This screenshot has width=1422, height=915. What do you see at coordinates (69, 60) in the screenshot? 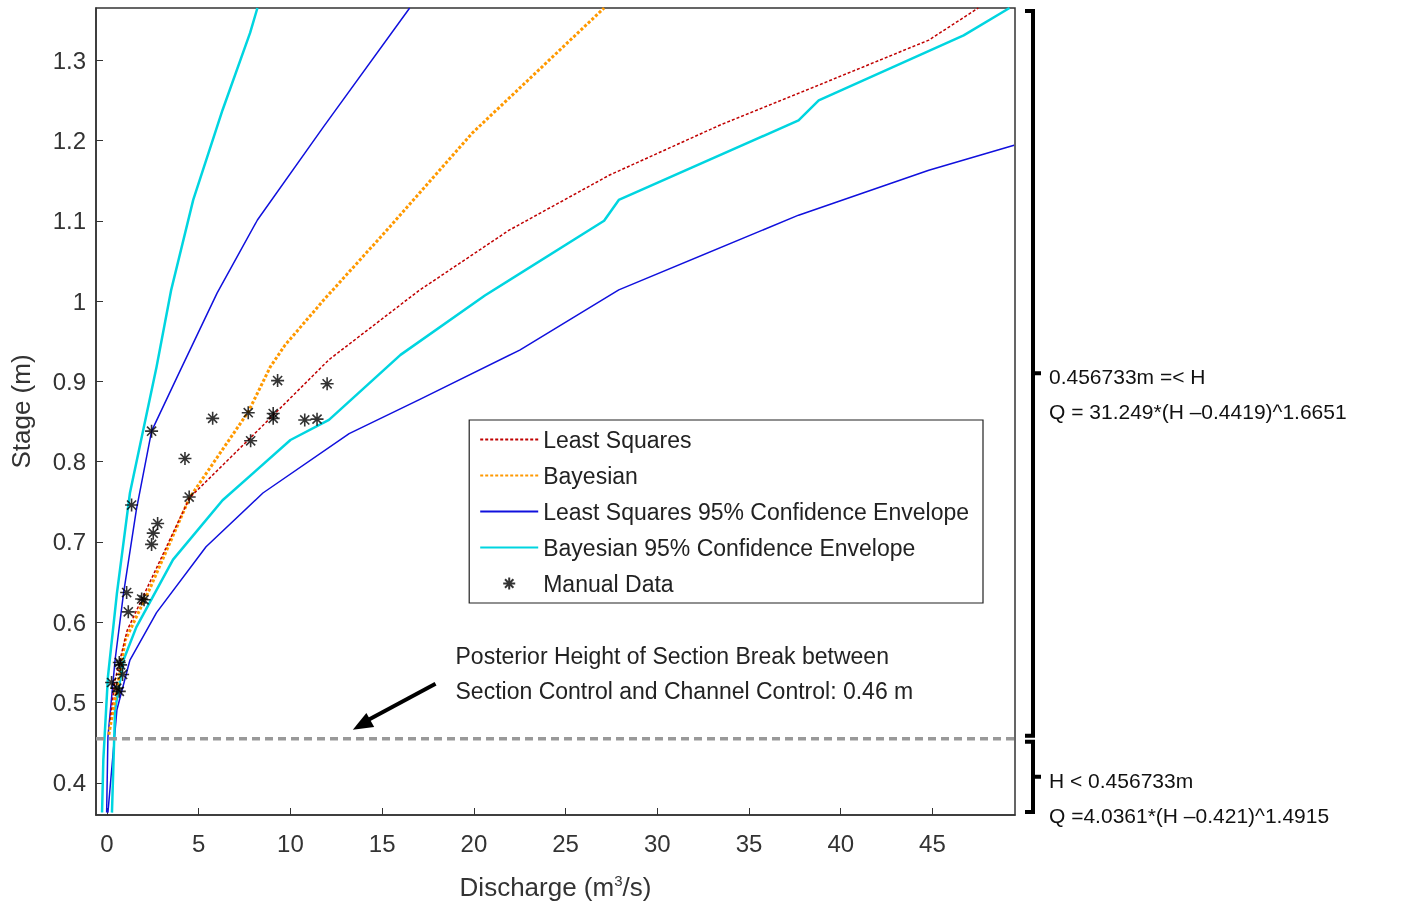
I see `y-tick-label: 1.3` at bounding box center [69, 60].